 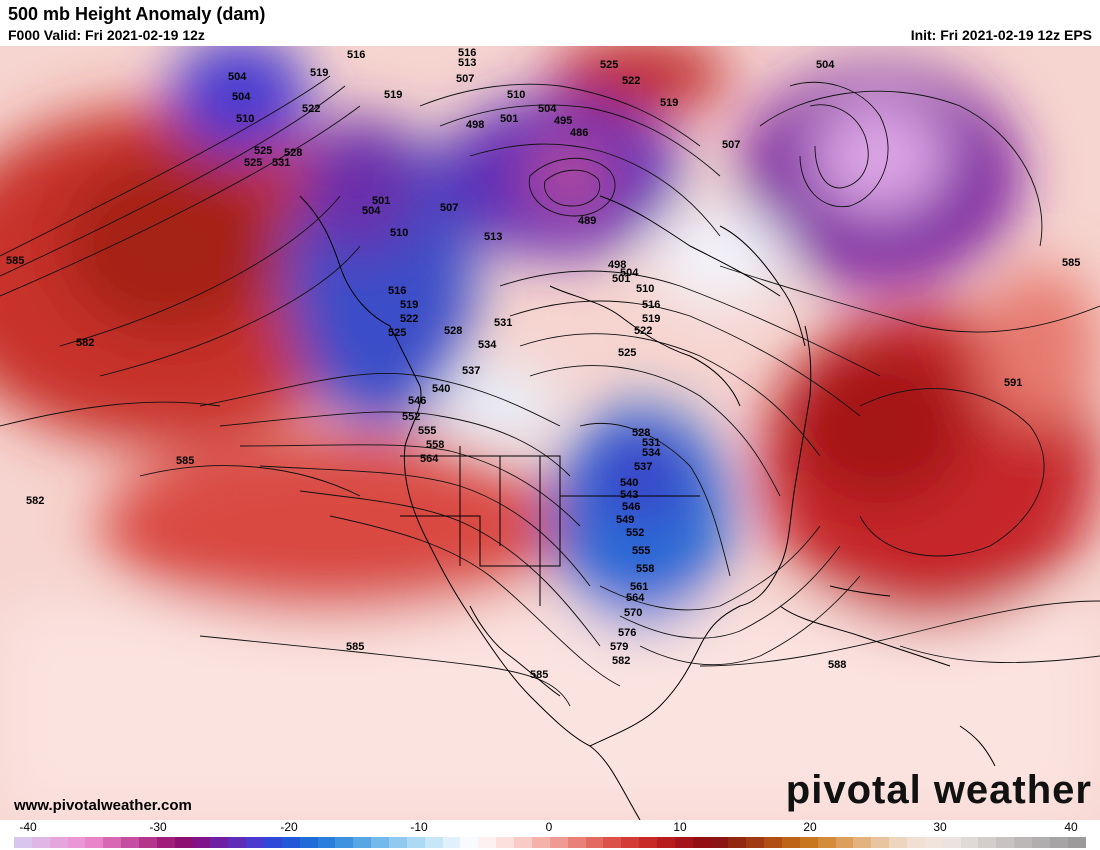 I want to click on colorbar-tick: -20, so click(x=289, y=827).